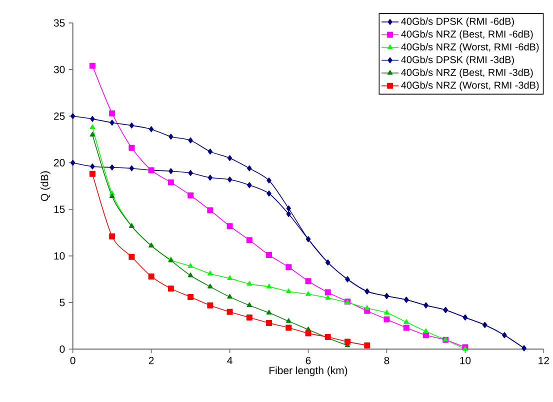 The width and height of the screenshot is (553, 402). What do you see at coordinates (45, 186) in the screenshot?
I see `y-axis-title: Q (dB)` at bounding box center [45, 186].